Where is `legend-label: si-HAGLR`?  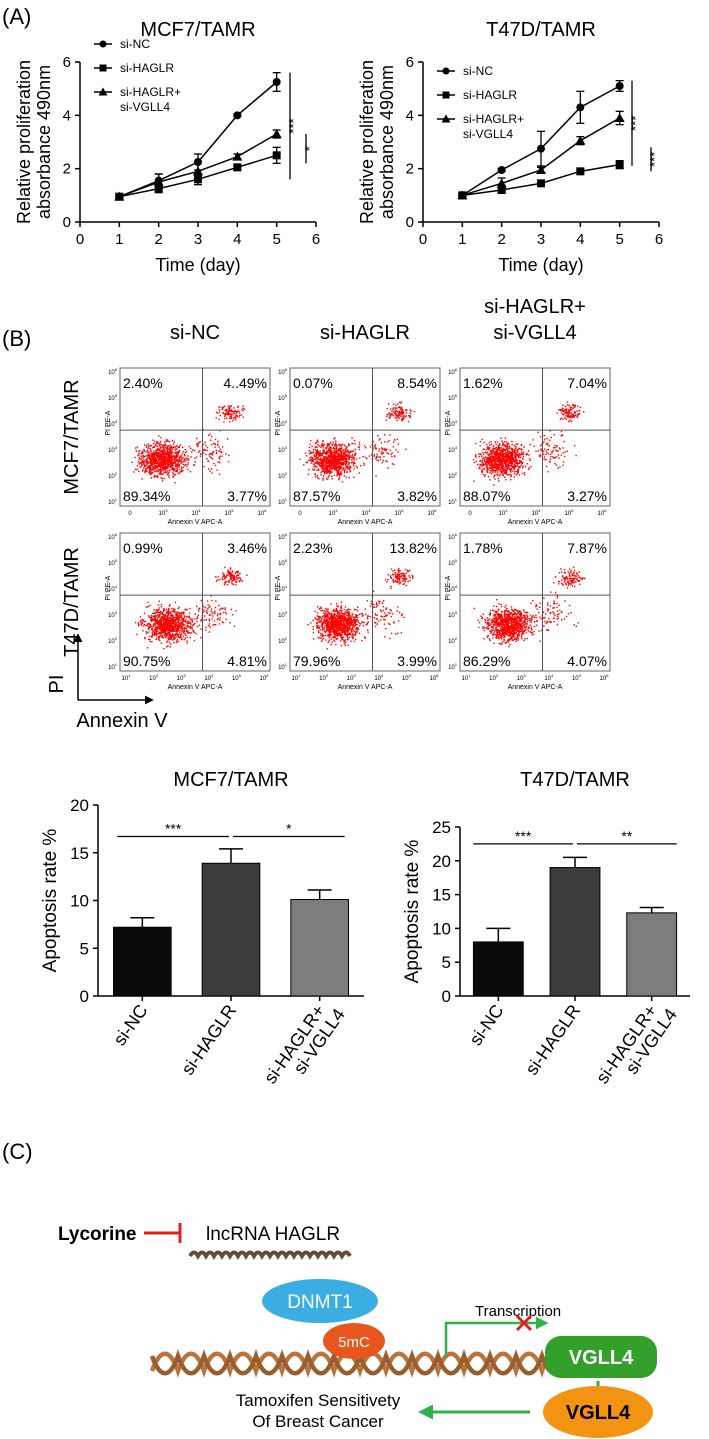 legend-label: si-HAGLR is located at coordinates (490, 95).